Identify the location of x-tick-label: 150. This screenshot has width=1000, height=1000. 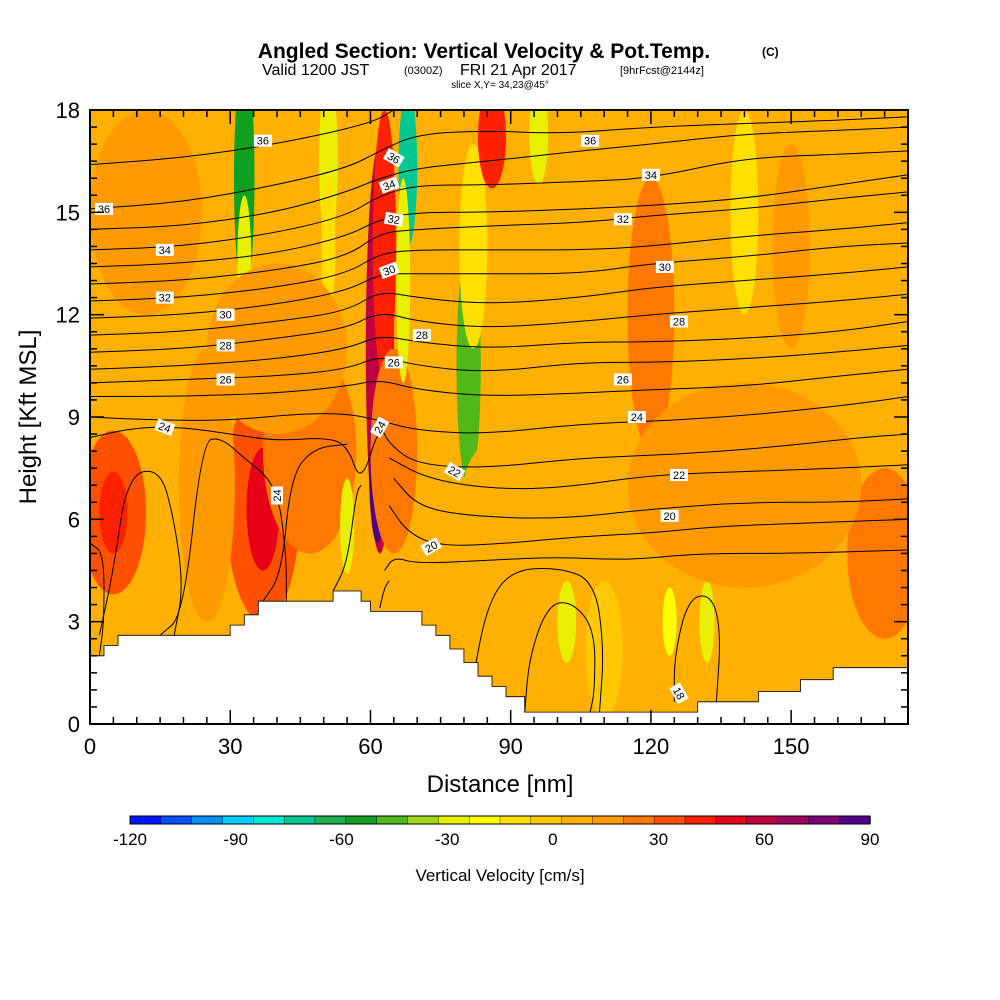
(791, 746).